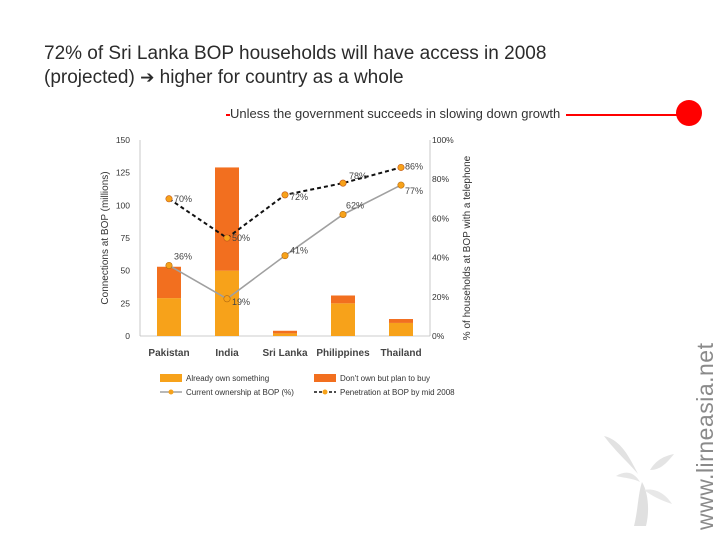  Describe the element at coordinates (467, 247) in the screenshot. I see `y2-axis-title: % of households at BOP with a telephone` at that location.